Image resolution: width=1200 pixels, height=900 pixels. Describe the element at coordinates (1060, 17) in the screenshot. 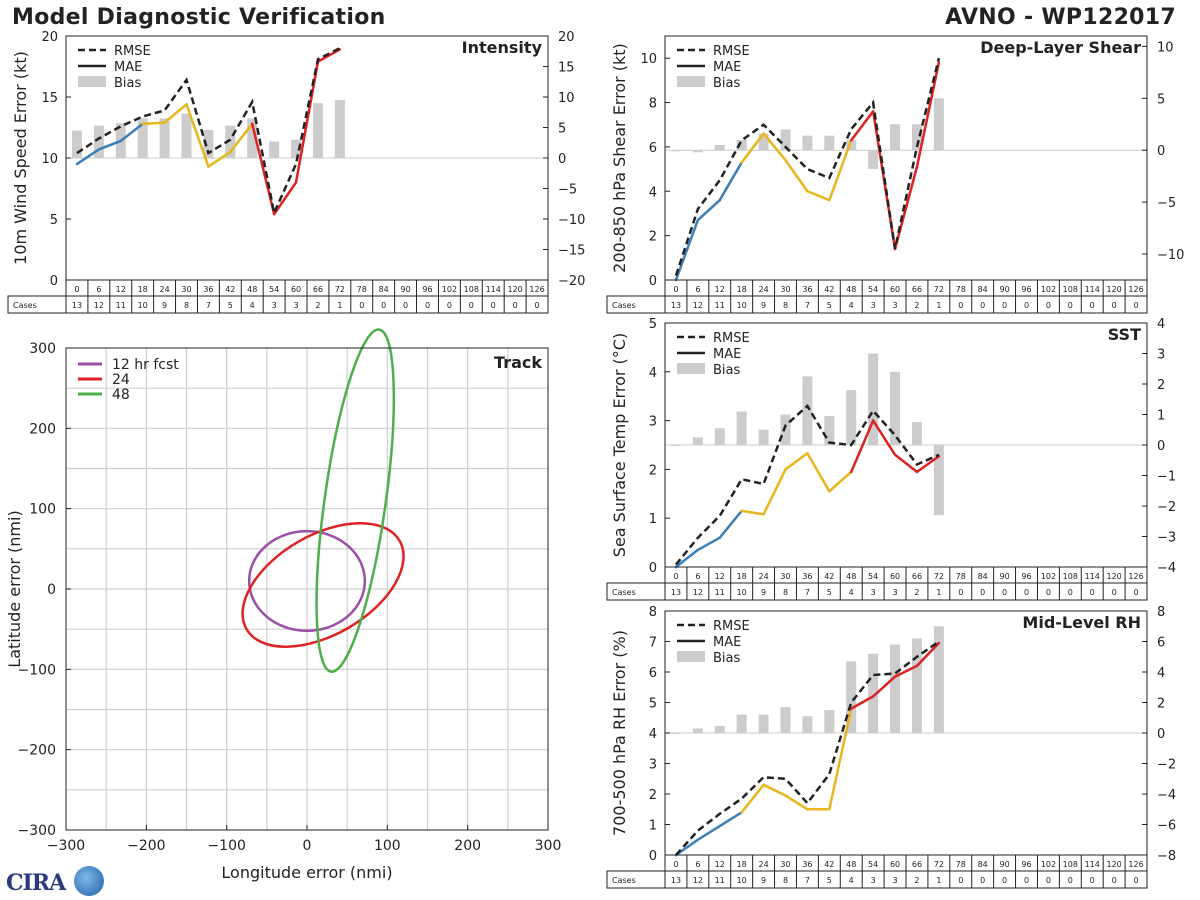

I see `storm-id: AVNO - WP122017` at that location.